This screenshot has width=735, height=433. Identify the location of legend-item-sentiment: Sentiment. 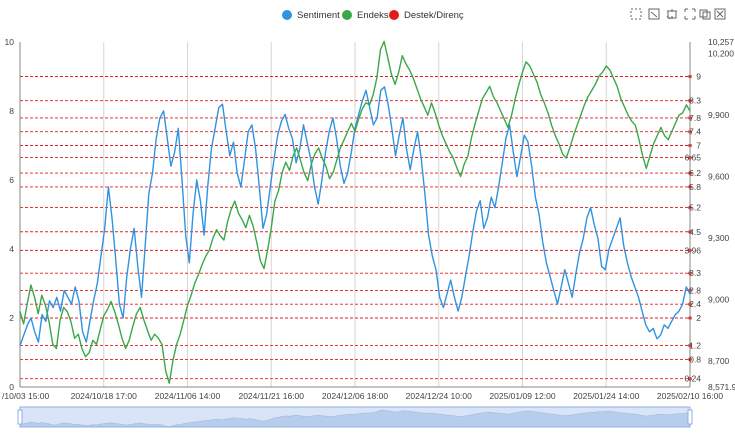
(311, 15).